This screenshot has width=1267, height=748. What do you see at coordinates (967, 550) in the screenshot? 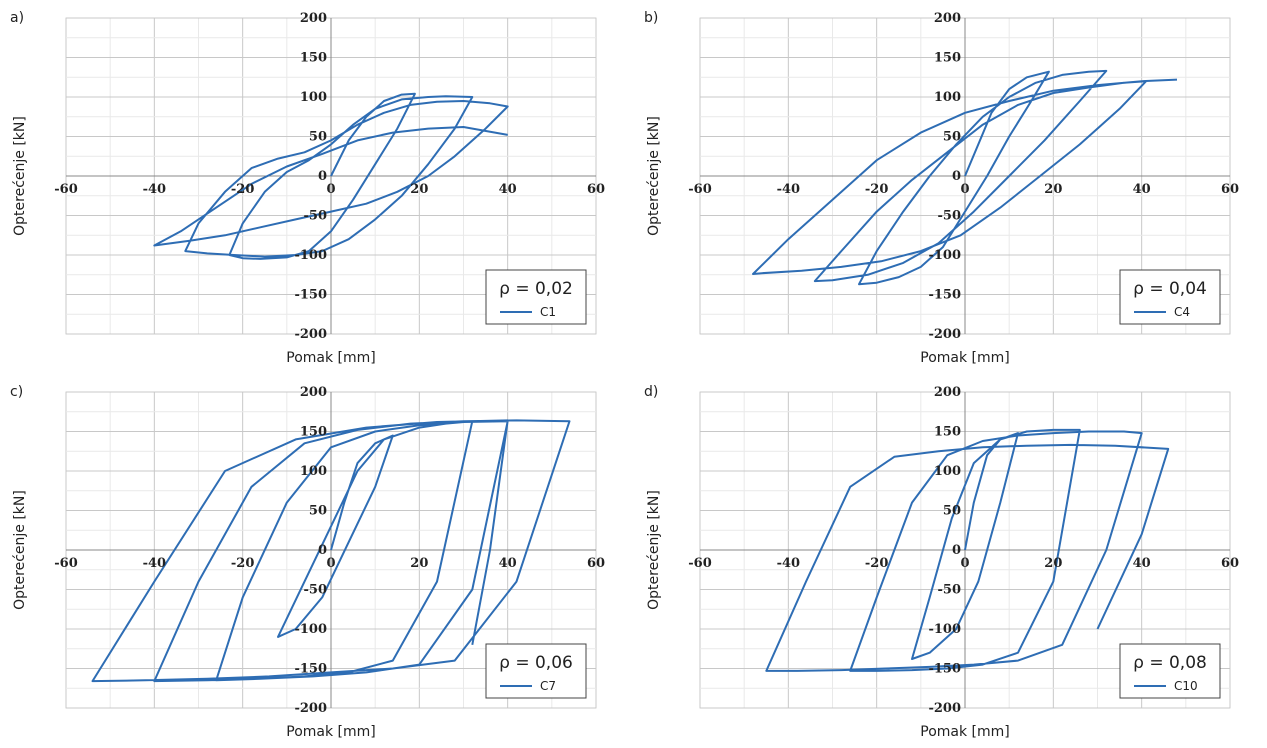
I see `series-line-c10` at bounding box center [967, 550].